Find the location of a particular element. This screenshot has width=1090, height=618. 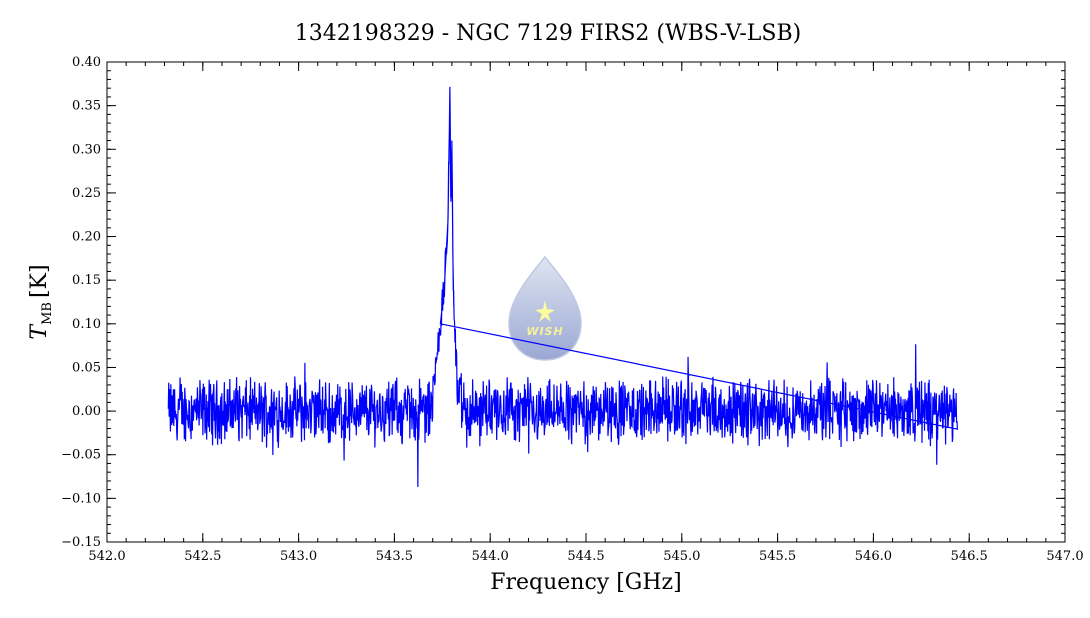

y-axis-label-sub: MB is located at coordinates (47, 313).